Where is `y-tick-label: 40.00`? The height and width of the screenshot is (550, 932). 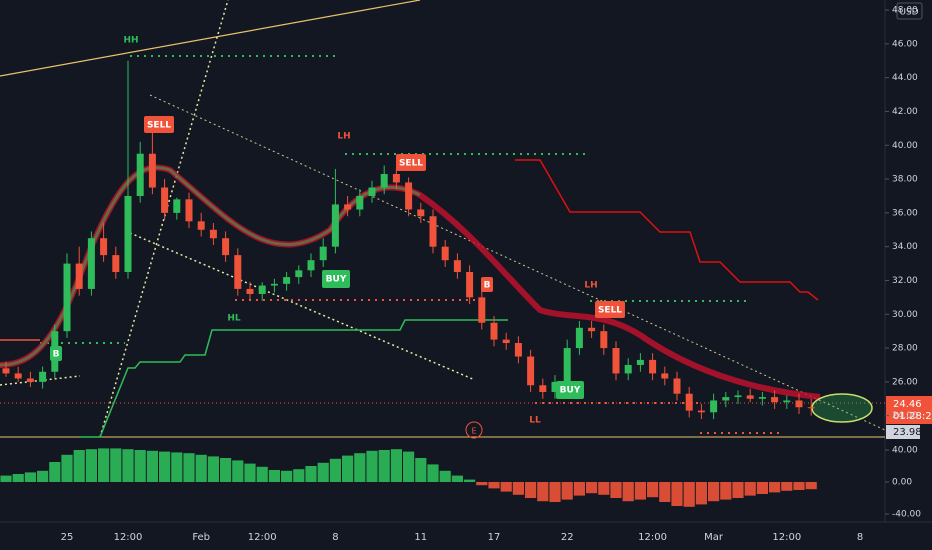 y-tick-label: 40.00 is located at coordinates (905, 146).